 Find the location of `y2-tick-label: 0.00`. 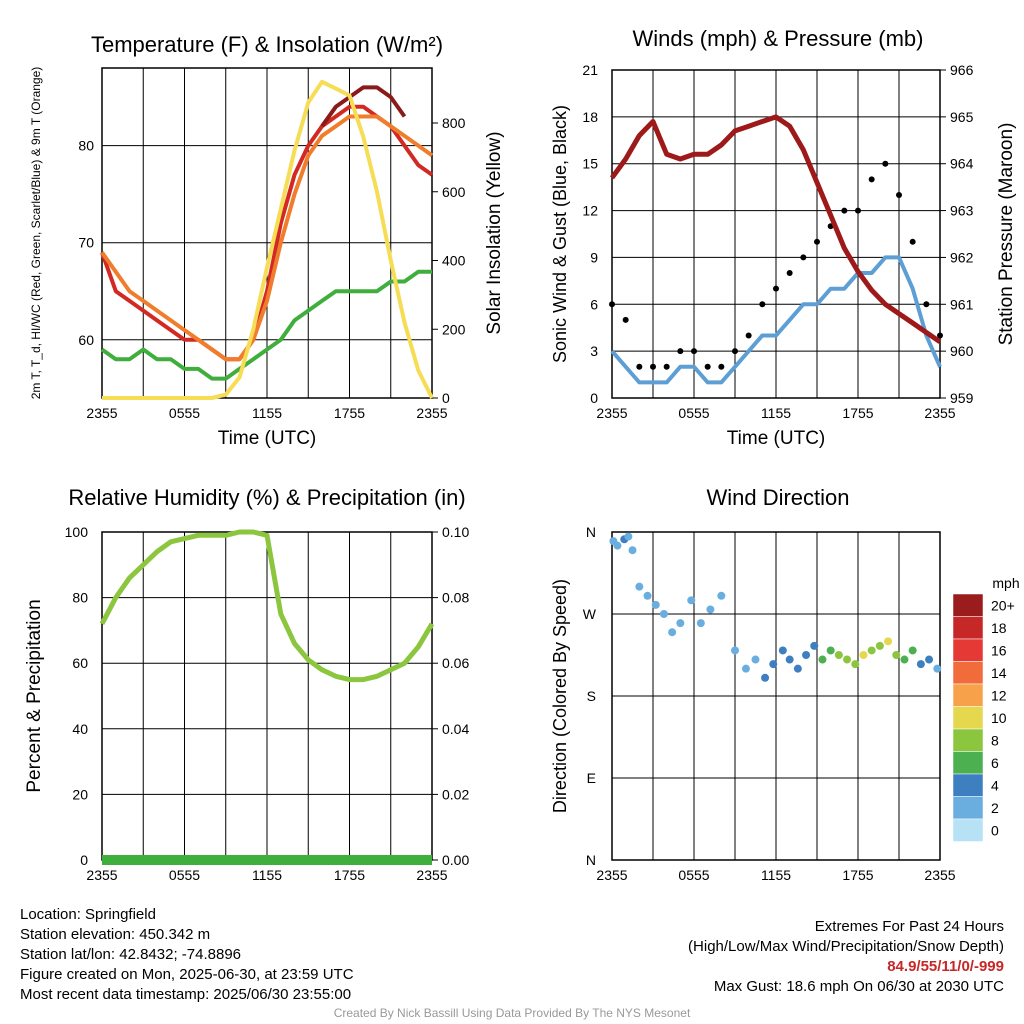

y2-tick-label: 0.00 is located at coordinates (455, 860).